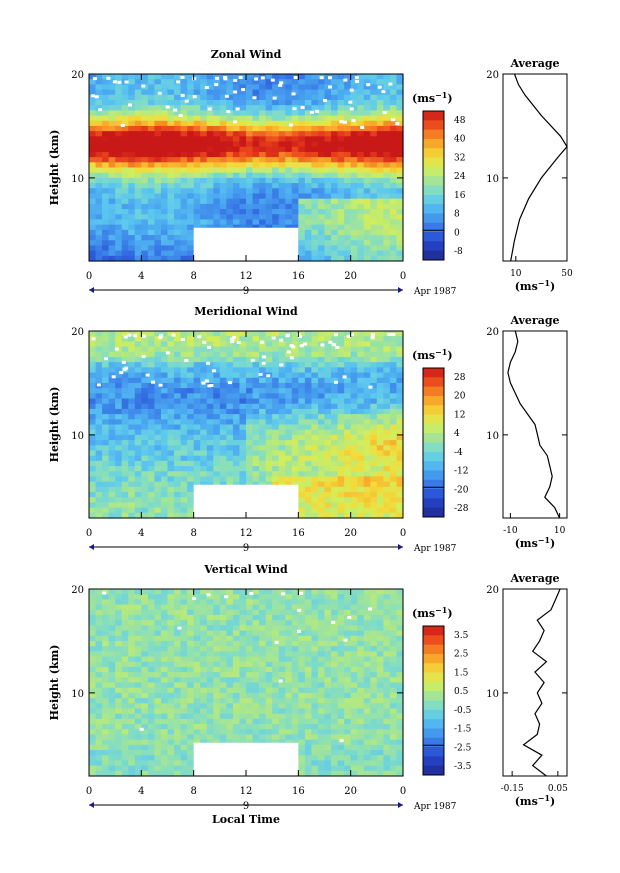  I want to click on colorbar-tick-label: 48, so click(460, 121).